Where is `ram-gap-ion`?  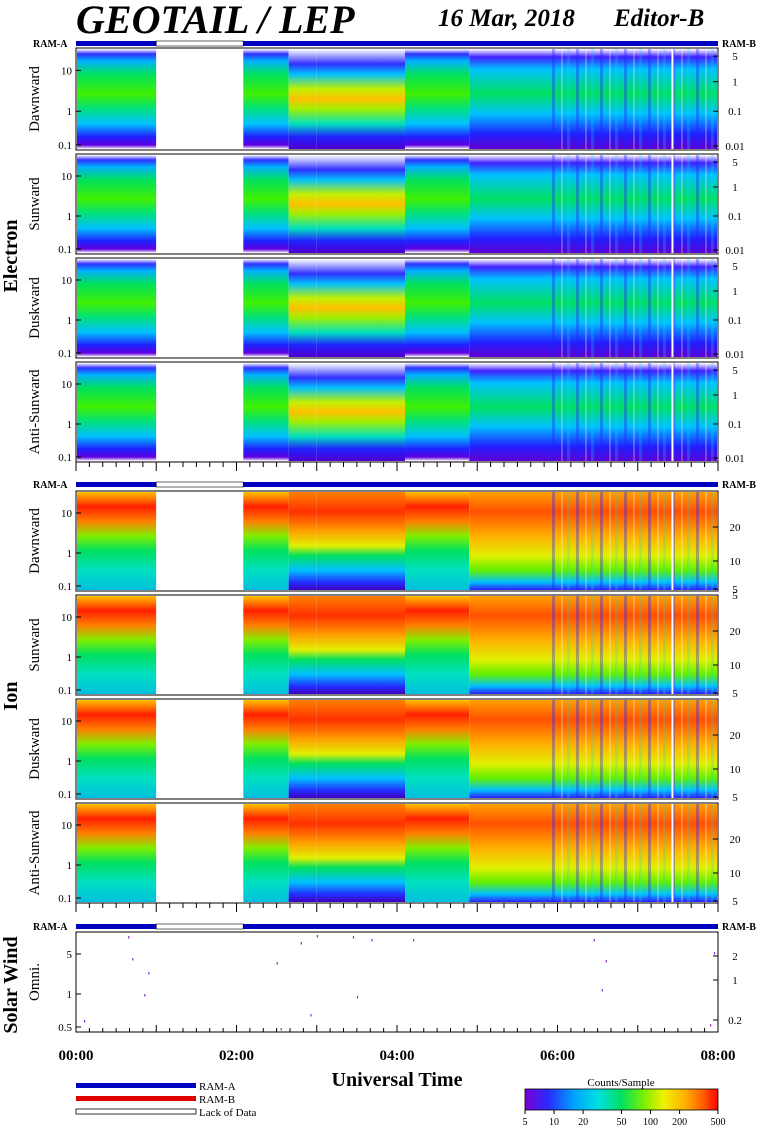 ram-gap-ion is located at coordinates (199, 484).